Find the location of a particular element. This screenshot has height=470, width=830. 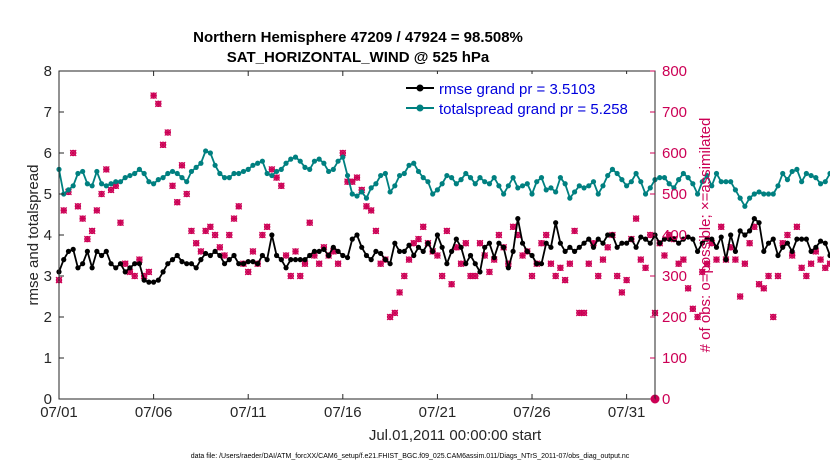

y-tick-label-left: 1 is located at coordinates (48, 358).